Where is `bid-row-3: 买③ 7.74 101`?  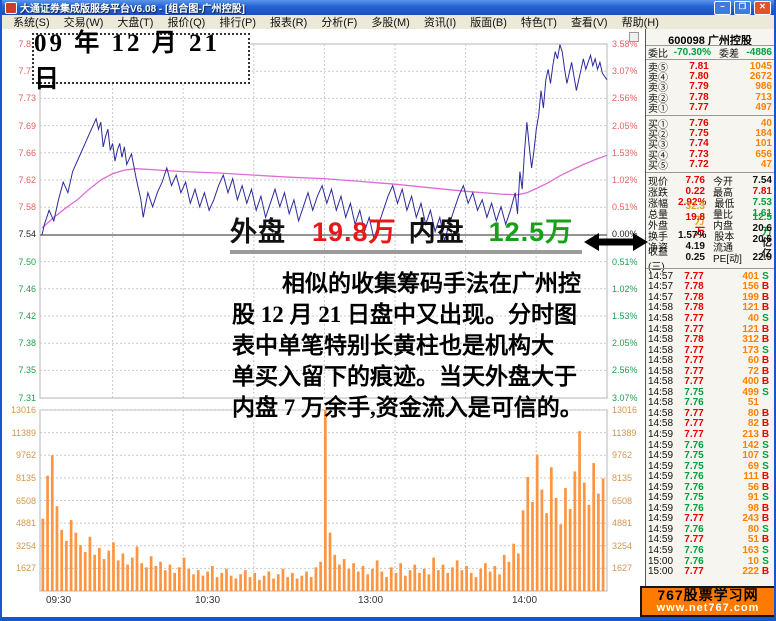 bid-row-3: 买③ 7.74 101 is located at coordinates (710, 144).